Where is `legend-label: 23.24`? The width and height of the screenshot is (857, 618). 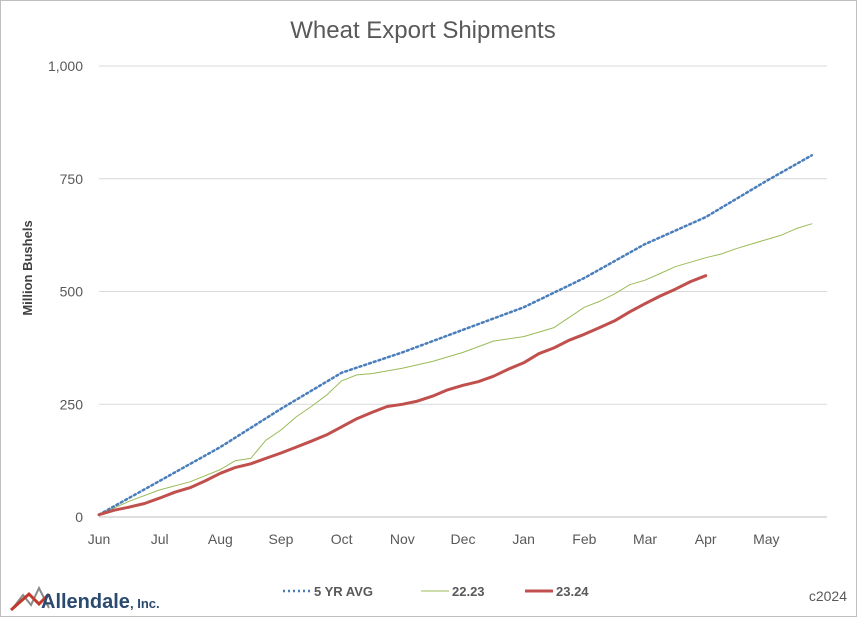 legend-label: 23.24 is located at coordinates (572, 591).